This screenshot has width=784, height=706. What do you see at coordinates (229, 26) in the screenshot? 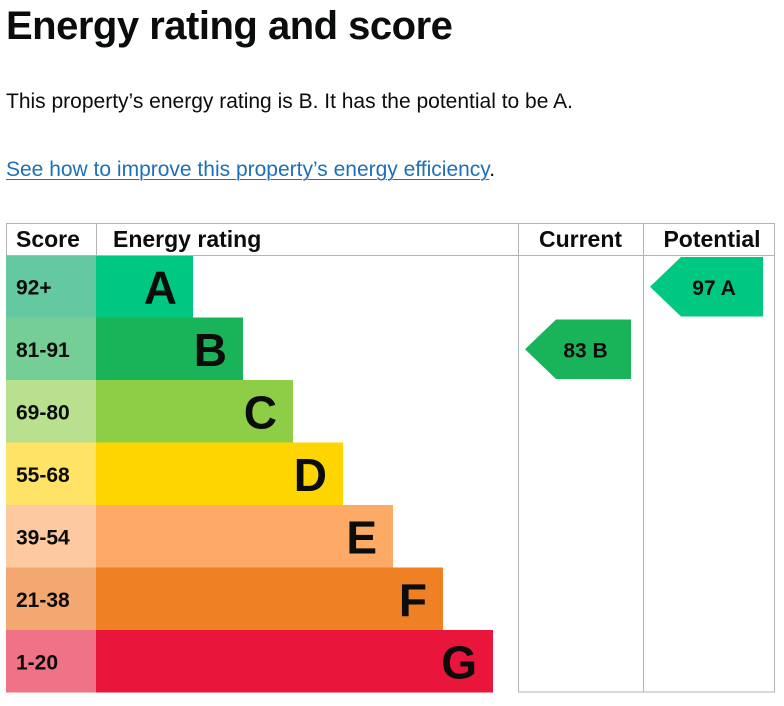
I see `page-title: Energy rating and score` at bounding box center [229, 26].